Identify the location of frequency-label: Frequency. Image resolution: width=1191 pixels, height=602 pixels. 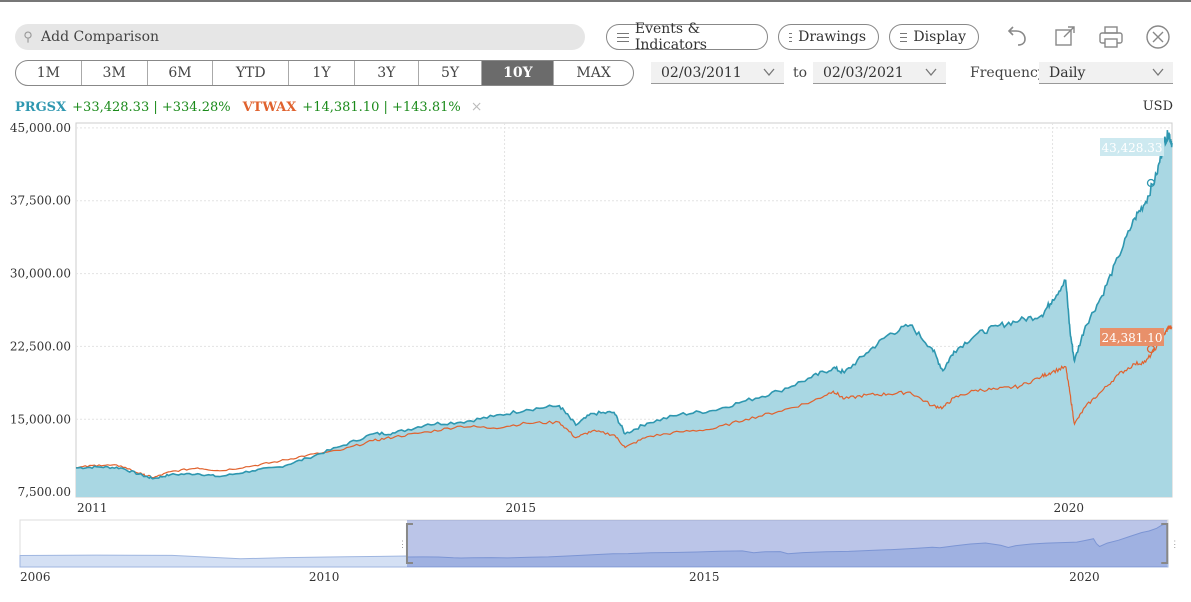
(1008, 73).